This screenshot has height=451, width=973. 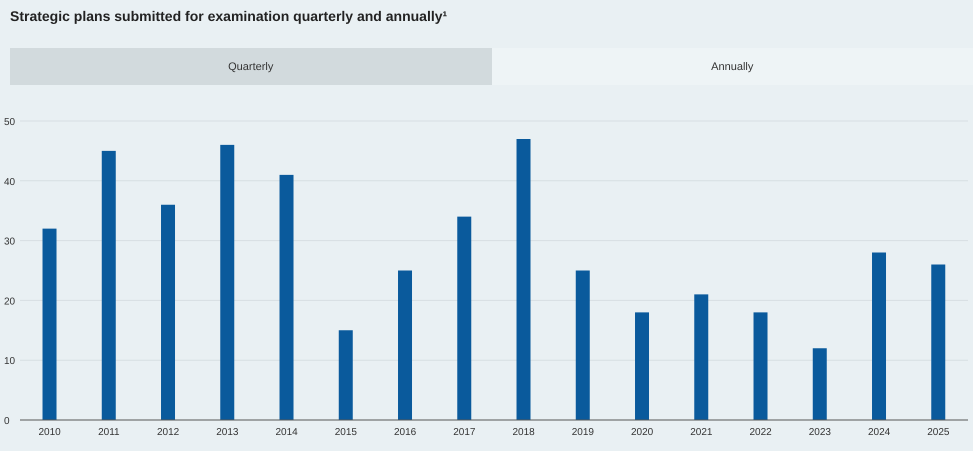 What do you see at coordinates (346, 432) in the screenshot?
I see `x-tick-label: 2015` at bounding box center [346, 432].